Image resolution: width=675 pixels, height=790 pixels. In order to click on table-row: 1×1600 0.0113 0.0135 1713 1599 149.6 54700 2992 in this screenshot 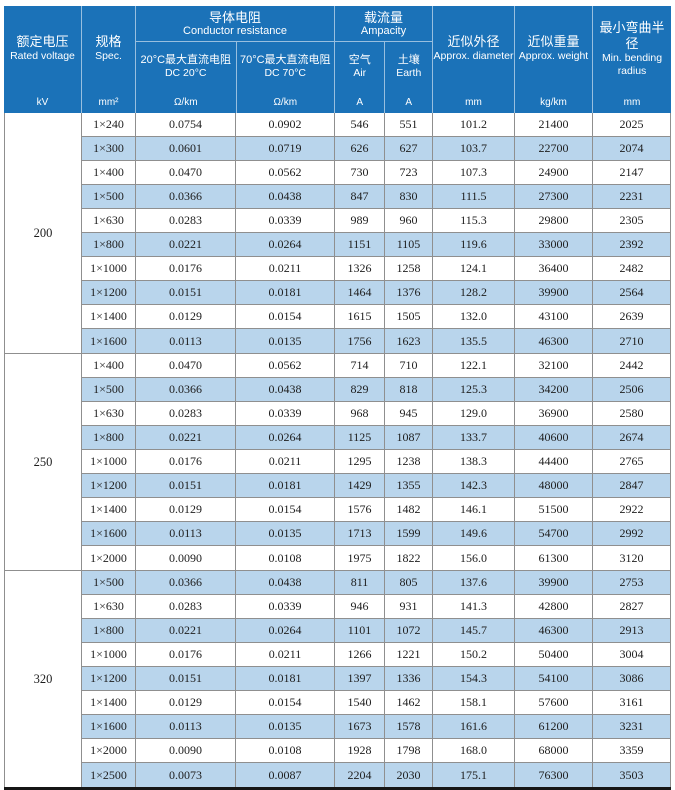, I will do `click(376, 534)`.